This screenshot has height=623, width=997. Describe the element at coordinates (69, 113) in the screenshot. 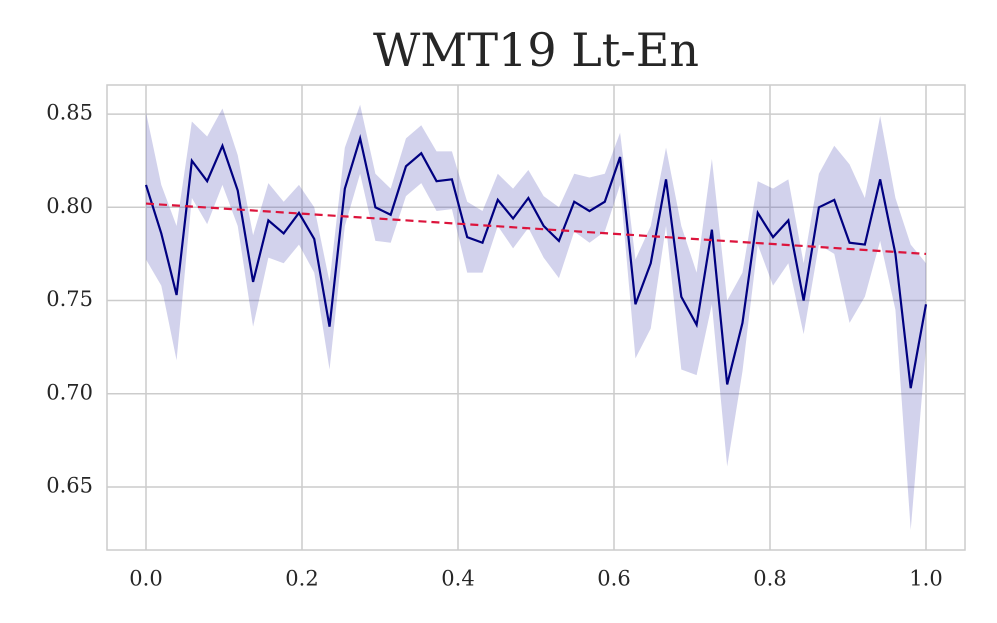

I see `y-tick-label: 0.85` at that location.